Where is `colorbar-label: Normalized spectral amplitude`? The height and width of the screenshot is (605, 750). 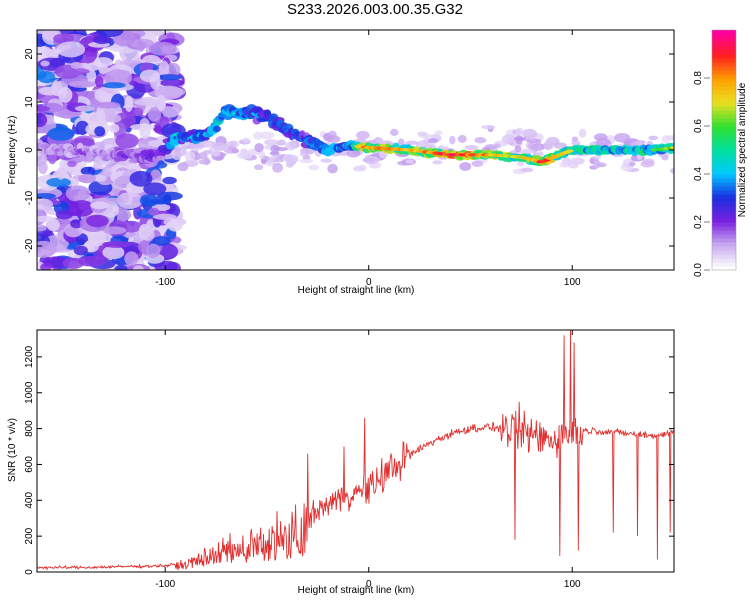 colorbar-label: Normalized spectral amplitude is located at coordinates (742, 149).